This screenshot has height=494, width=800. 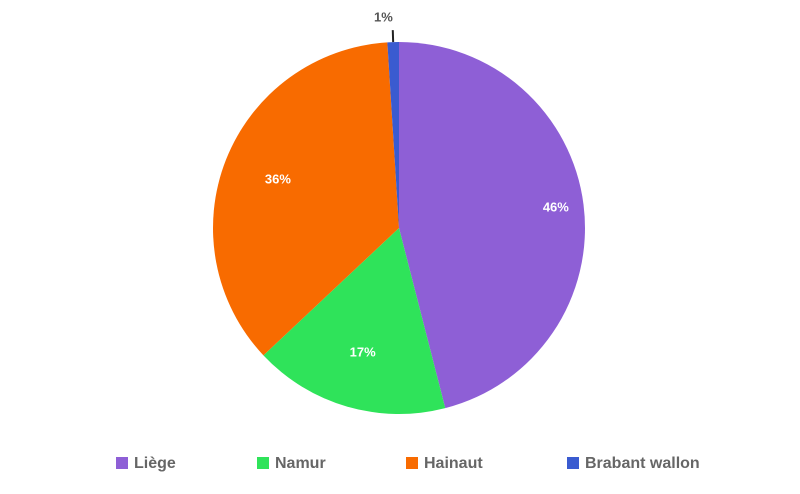 What do you see at coordinates (383, 17) in the screenshot?
I see `data-label: 1%` at bounding box center [383, 17].